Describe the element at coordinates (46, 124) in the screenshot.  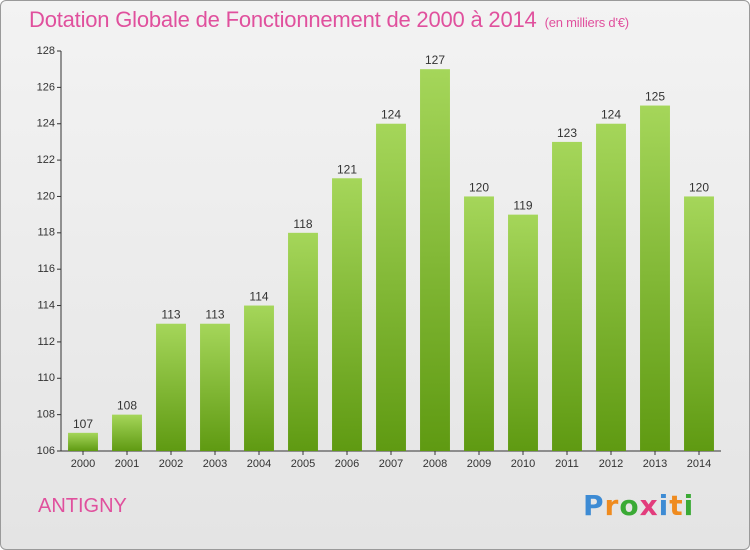
I see `y-tick-label: 124` at that location.